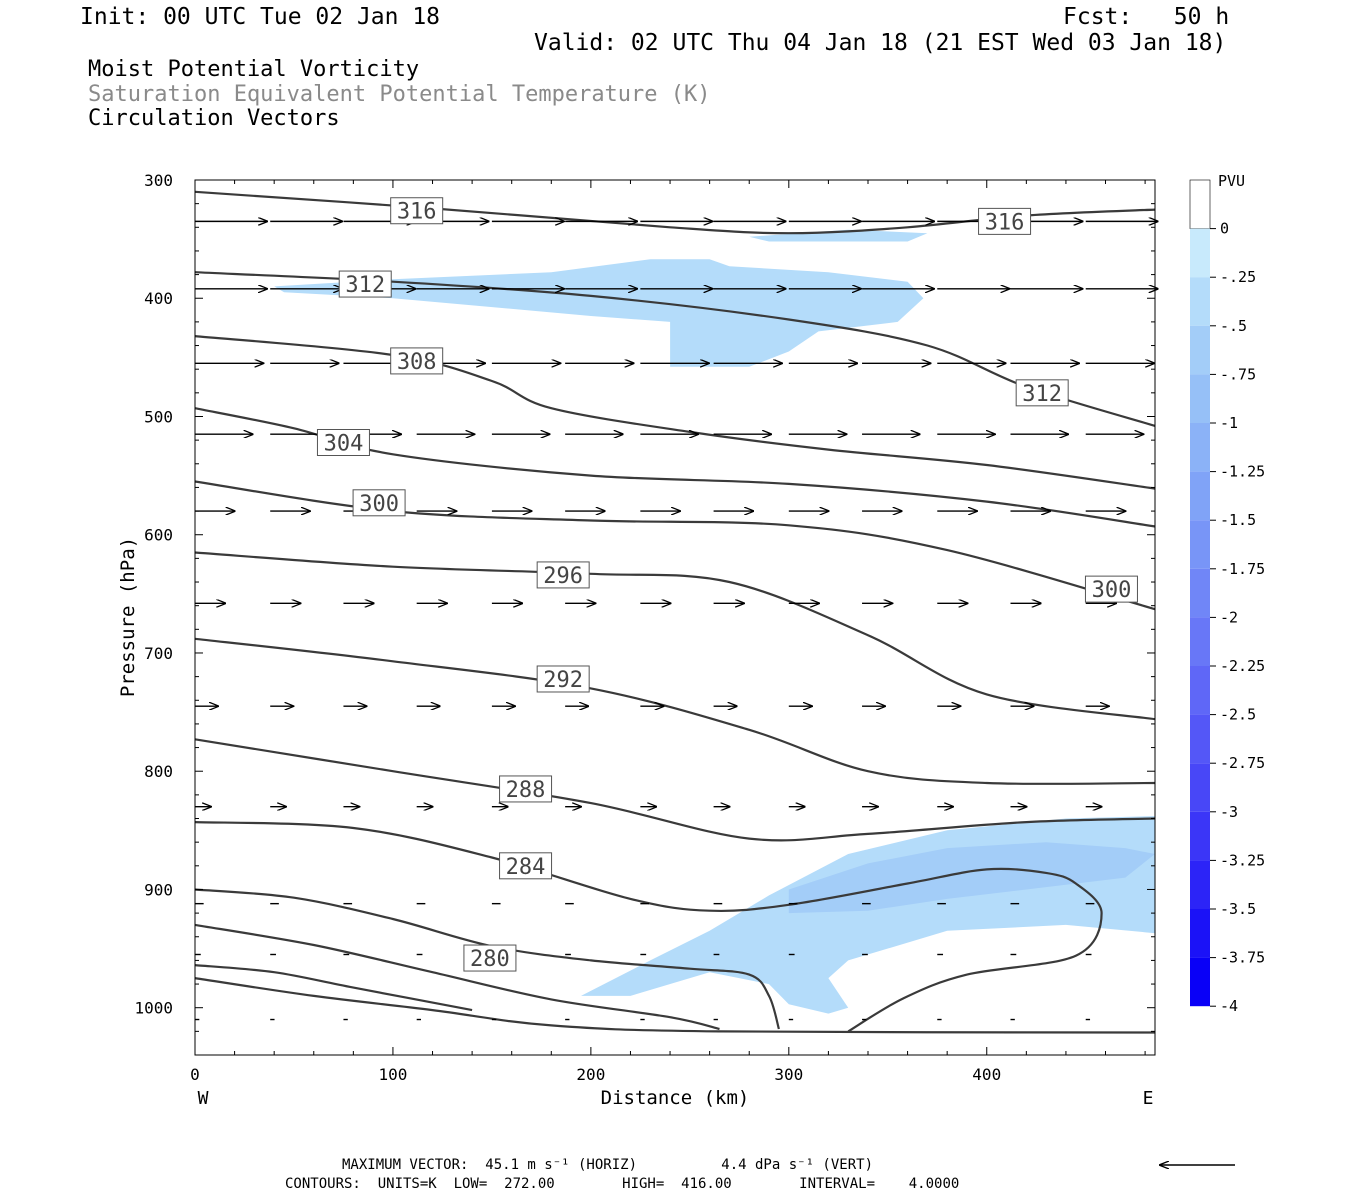 The image size is (1350, 1200). I want to click on x-tick-label: 0, so click(195, 1074).